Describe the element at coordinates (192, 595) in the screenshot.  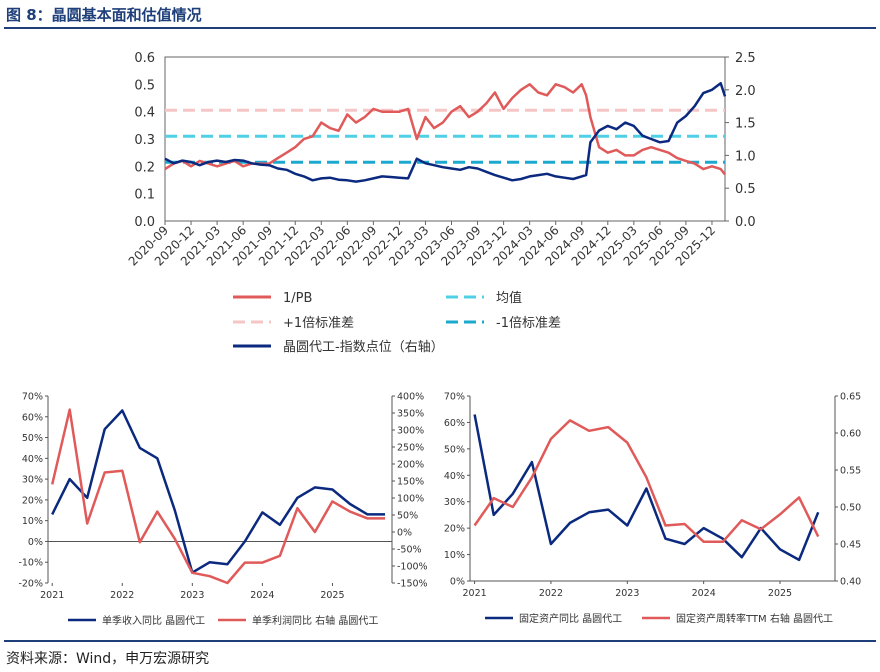
I see `revenue-profit-x-tick-label: 2023` at that location.